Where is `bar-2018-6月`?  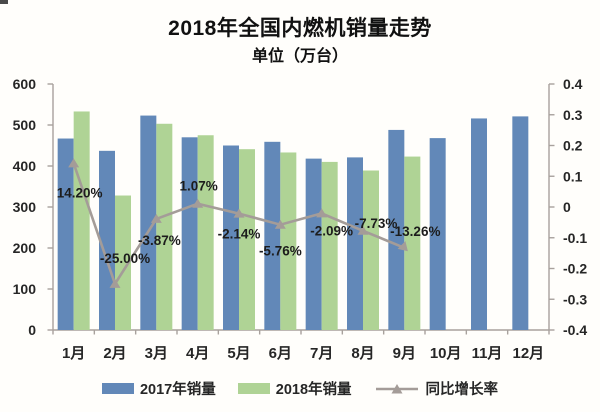 bar-2018-6月 is located at coordinates (288, 241).